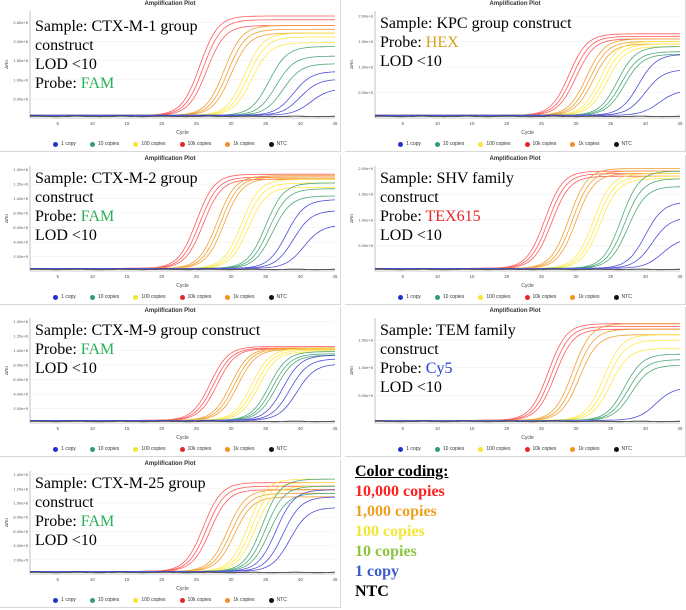 This screenshot has height=610, width=686. What do you see at coordinates (542, 276) in the screenshot?
I see `x-tick-label: 25` at bounding box center [542, 276].